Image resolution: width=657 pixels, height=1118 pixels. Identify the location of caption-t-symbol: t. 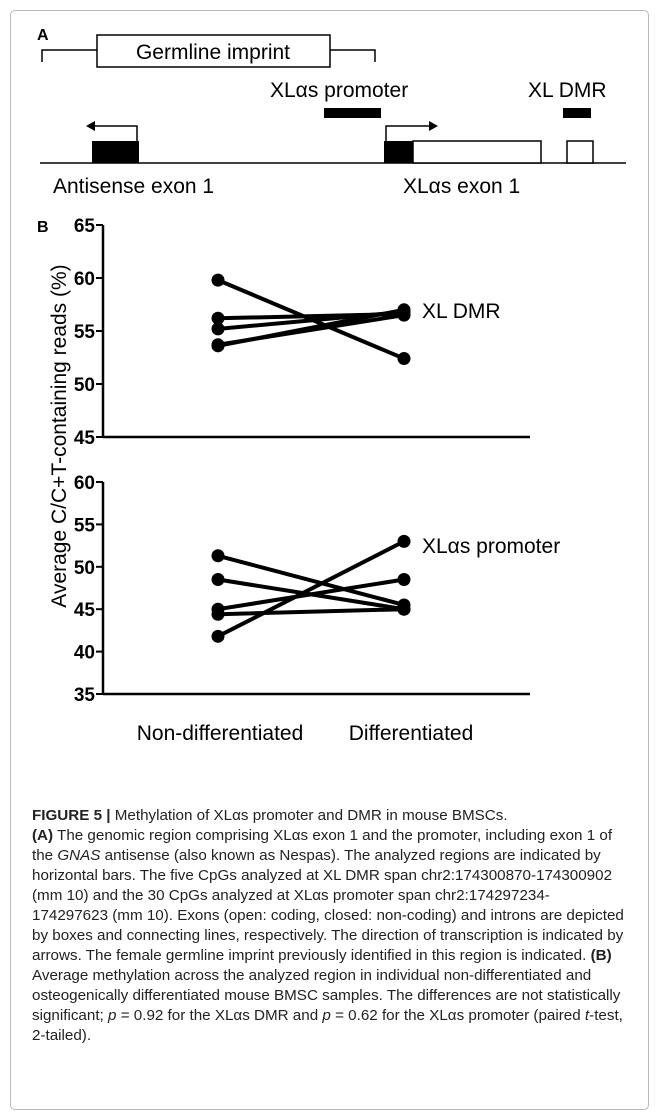
(587, 1015).